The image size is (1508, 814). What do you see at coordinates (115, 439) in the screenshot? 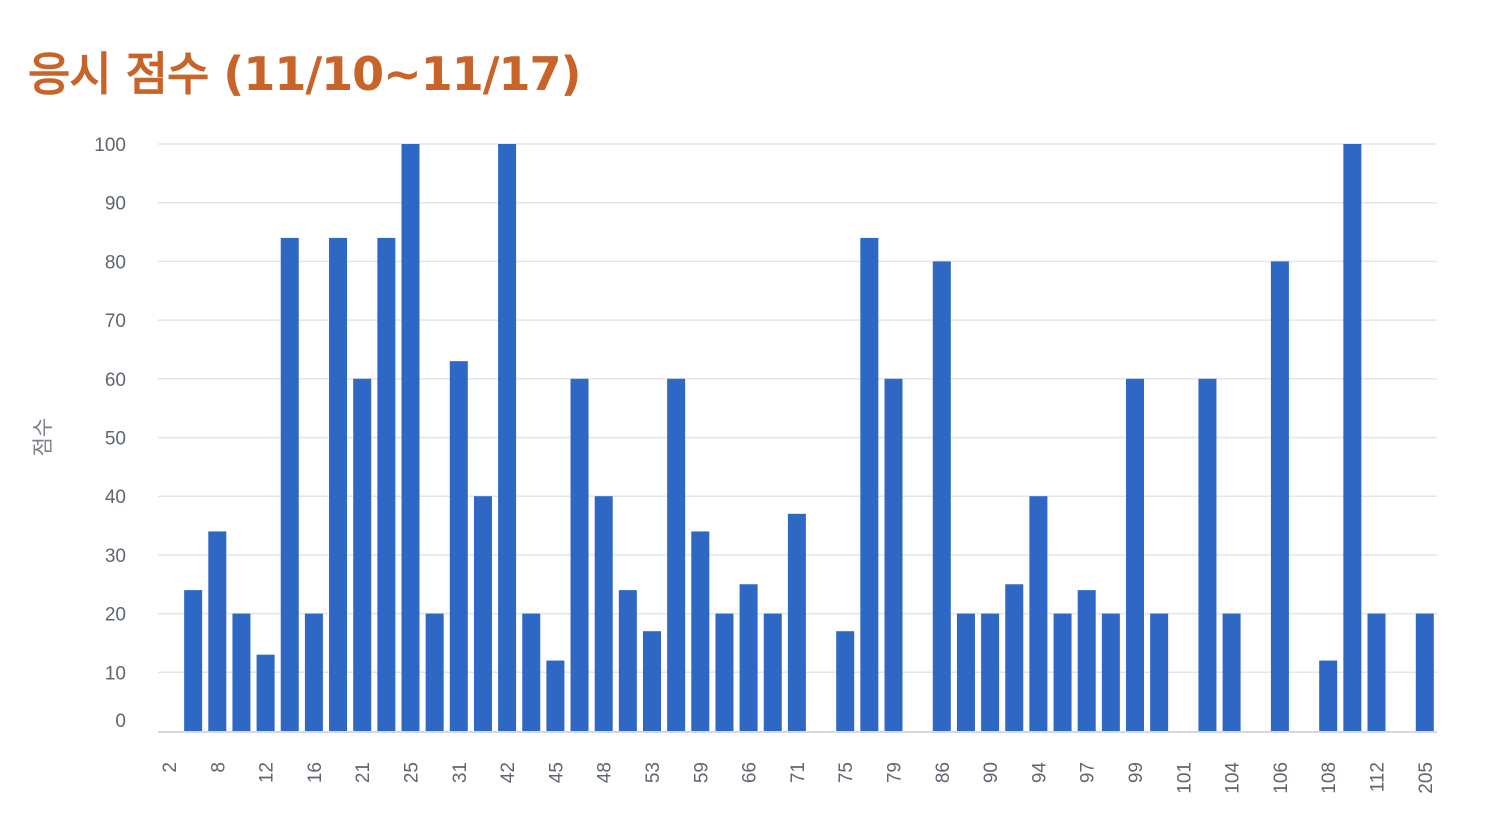
I see `y-tick-label: 50` at bounding box center [115, 439].